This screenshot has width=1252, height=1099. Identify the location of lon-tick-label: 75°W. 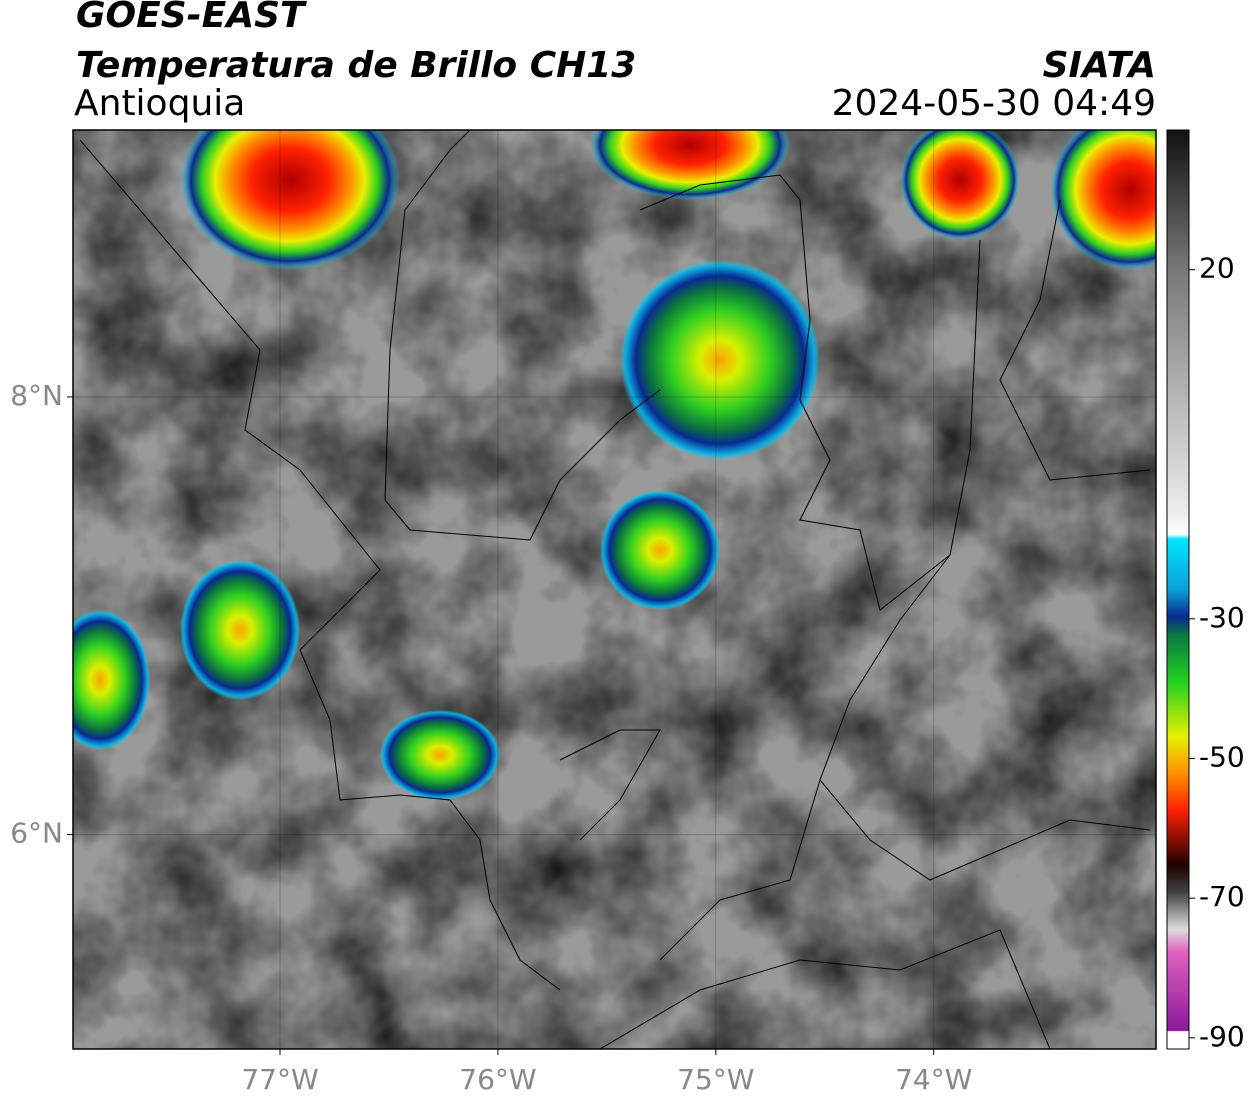
(715, 1079).